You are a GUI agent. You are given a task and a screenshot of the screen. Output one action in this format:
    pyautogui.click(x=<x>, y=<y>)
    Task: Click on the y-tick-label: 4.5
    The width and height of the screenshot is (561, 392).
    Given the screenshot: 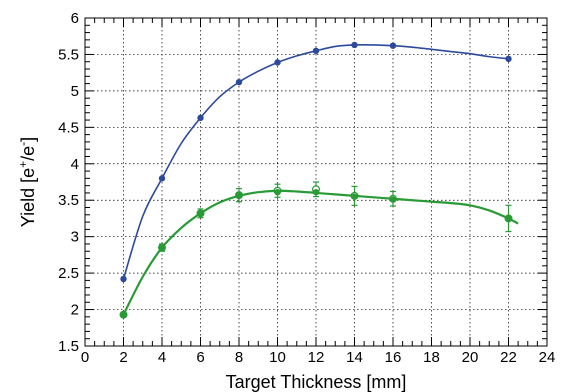 What is the action you would take?
    pyautogui.click(x=68, y=127)
    